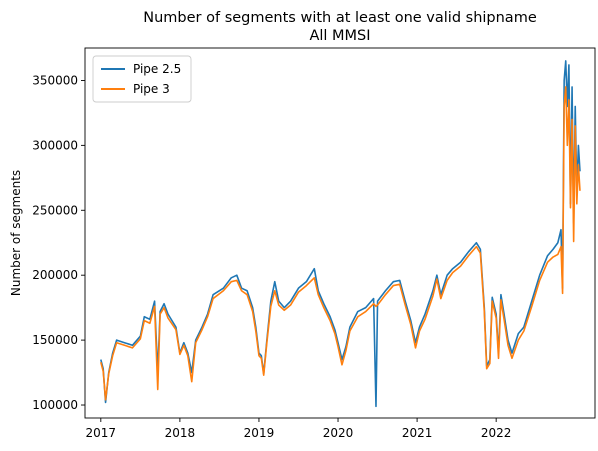 This screenshot has width=598, height=451. I want to click on x-axis: 2017 2018 2019 2020 2021 2022, so click(299, 429).